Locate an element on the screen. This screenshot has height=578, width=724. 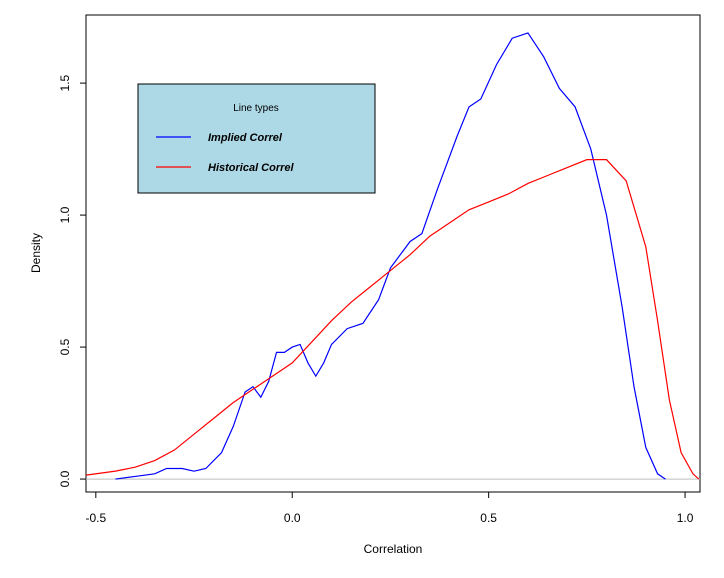
y-axis-label: Density is located at coordinates (36, 253).